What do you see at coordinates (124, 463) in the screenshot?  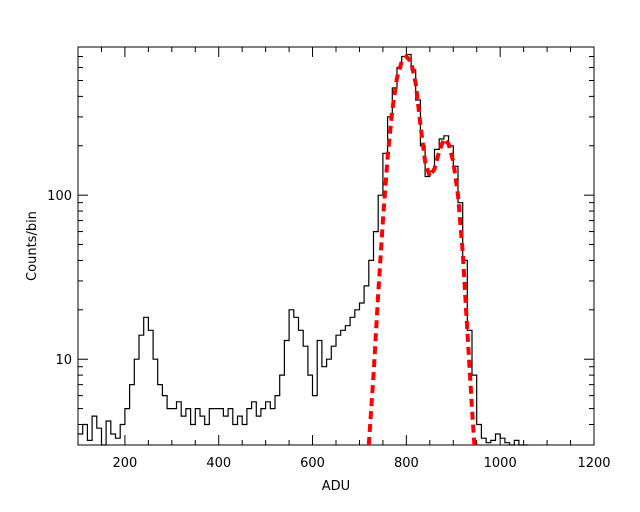 I see `x-tick-label: 200` at bounding box center [124, 463].